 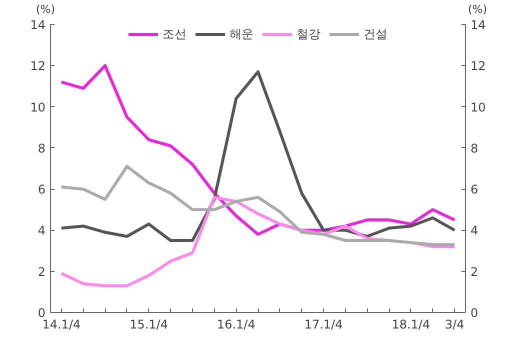 I want to click on legend-label: 철강, so click(x=308, y=34).